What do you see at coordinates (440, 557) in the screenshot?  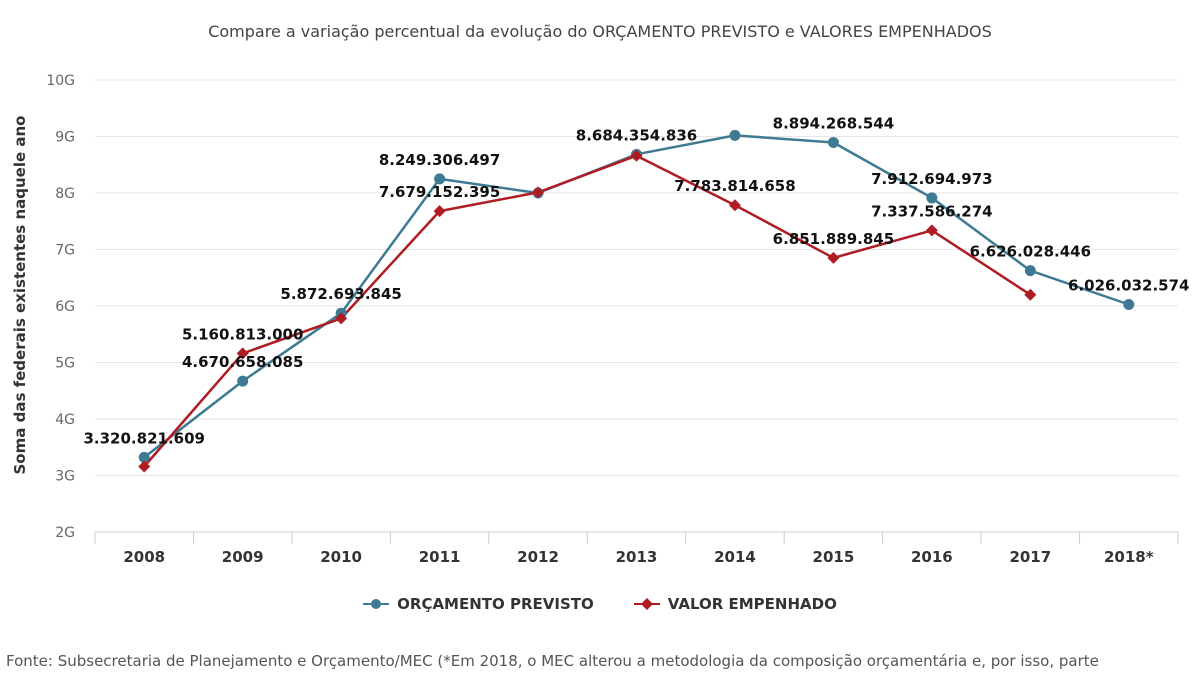 I see `x-tick-label: 2011` at bounding box center [440, 557].